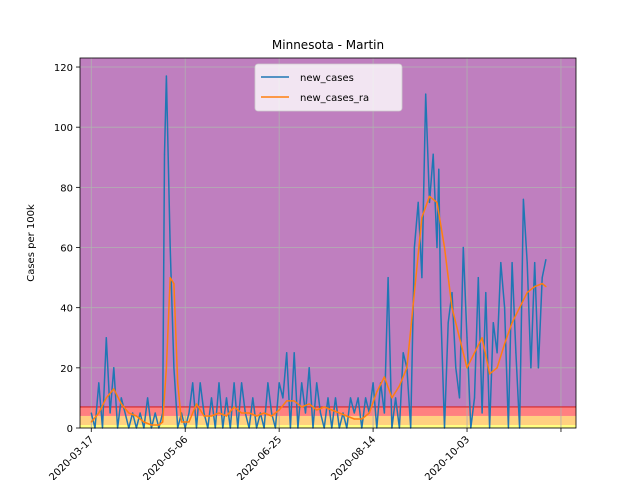 The height and width of the screenshot is (480, 640). I want to click on legend-box, so click(328, 87).